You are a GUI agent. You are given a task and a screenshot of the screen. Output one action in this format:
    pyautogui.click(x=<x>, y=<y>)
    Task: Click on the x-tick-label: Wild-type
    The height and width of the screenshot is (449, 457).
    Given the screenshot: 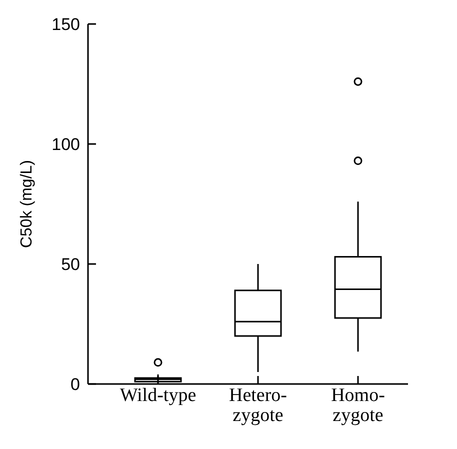 What is the action you would take?
    pyautogui.click(x=158, y=395)
    